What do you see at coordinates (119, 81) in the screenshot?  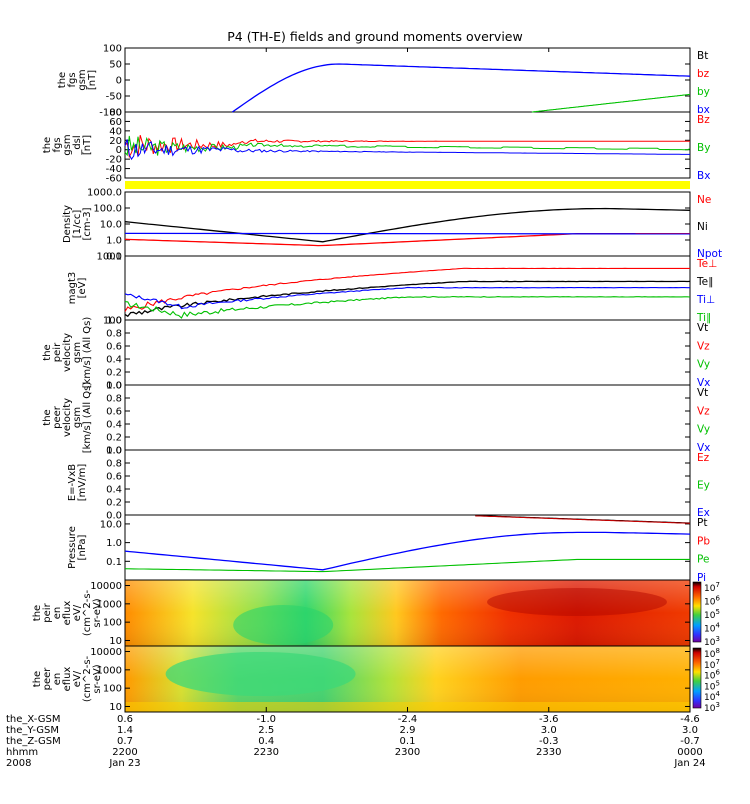 I see `y-tick-label: 0` at bounding box center [119, 81].